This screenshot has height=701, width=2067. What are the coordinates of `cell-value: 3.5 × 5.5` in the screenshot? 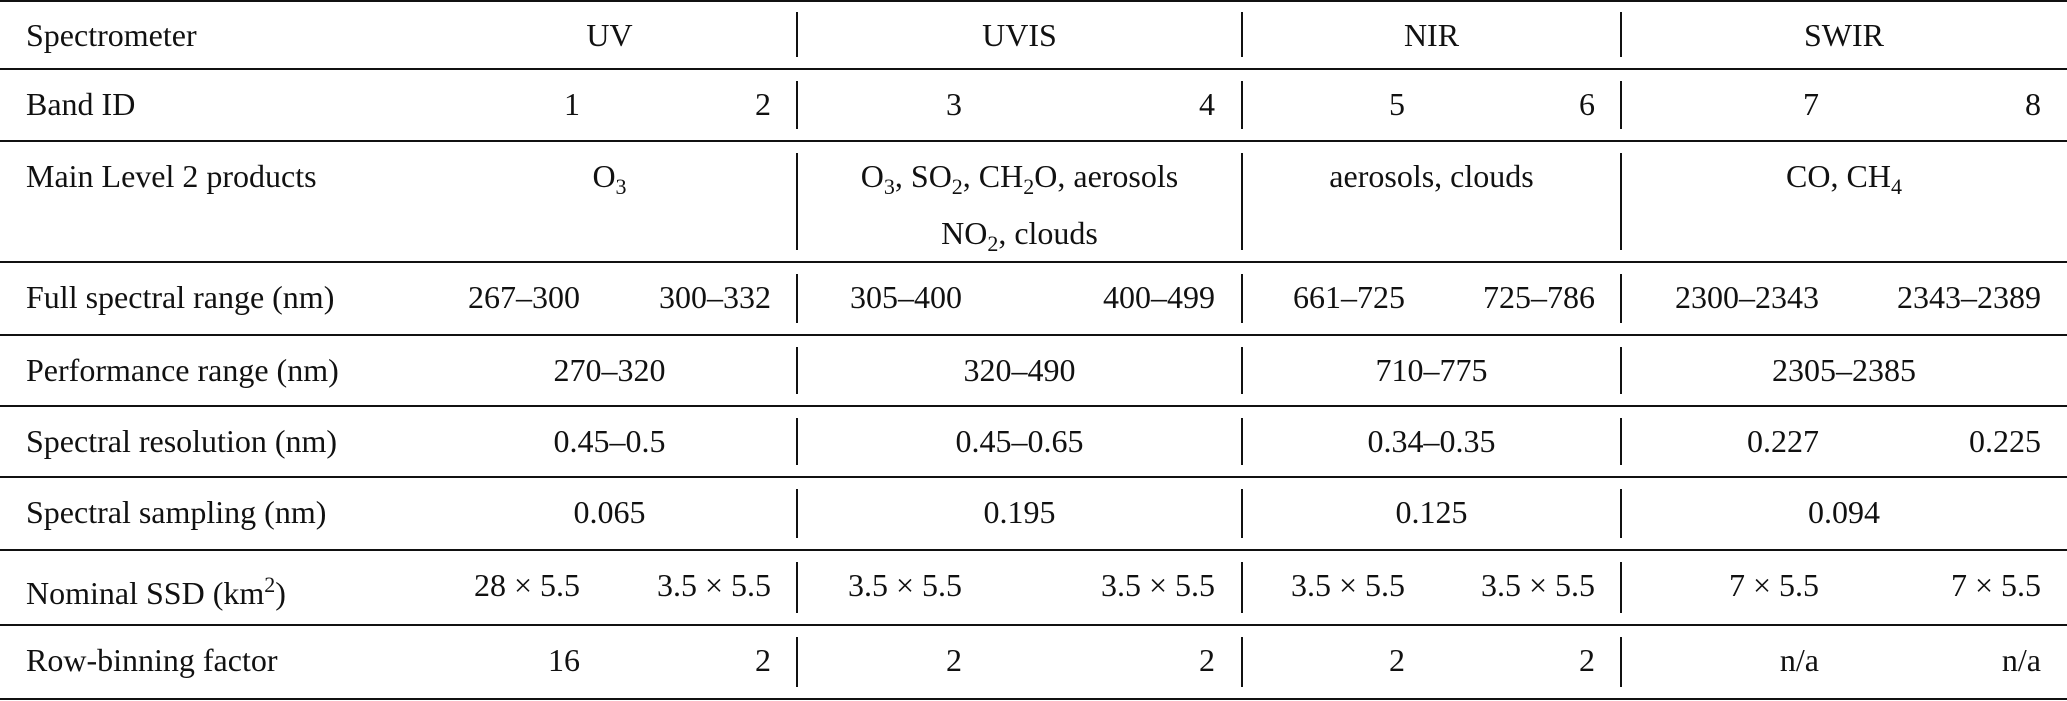 It's located at (1500, 585).